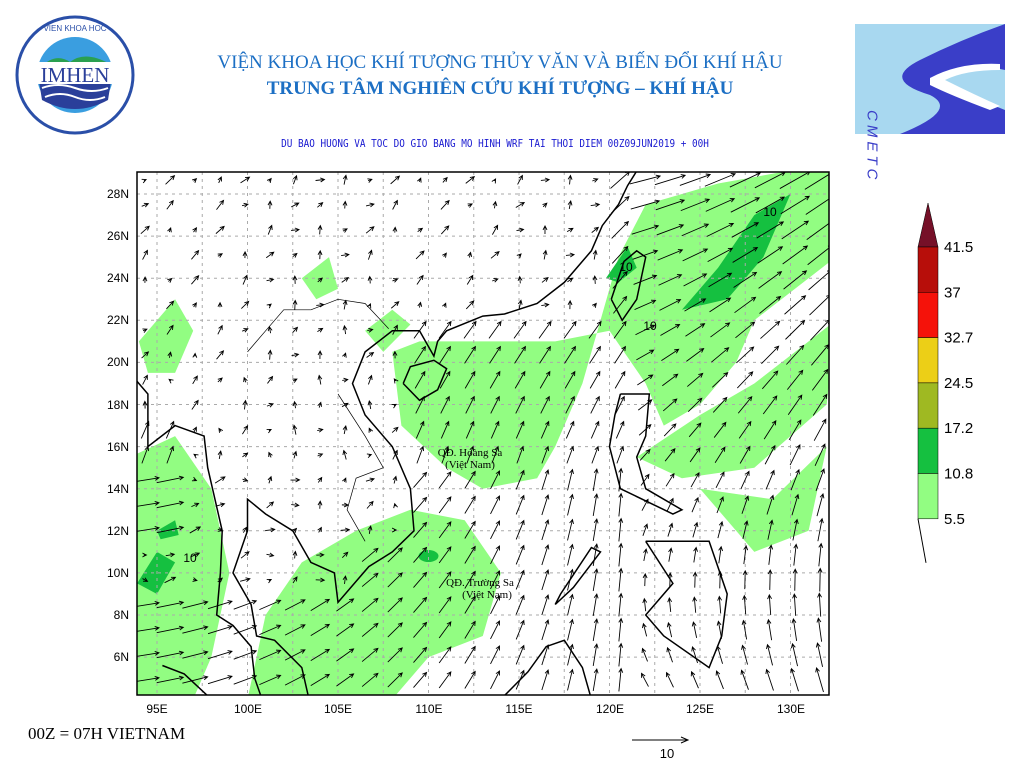 The image size is (1024, 768). Describe the element at coordinates (954, 519) in the screenshot. I see `legend-level-label: 5.5` at that location.